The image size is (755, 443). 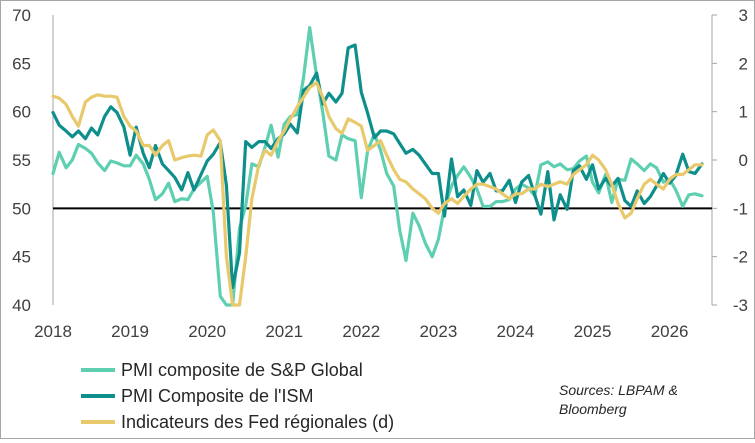 I want to click on left-tick-label: 40, so click(x=21, y=305).